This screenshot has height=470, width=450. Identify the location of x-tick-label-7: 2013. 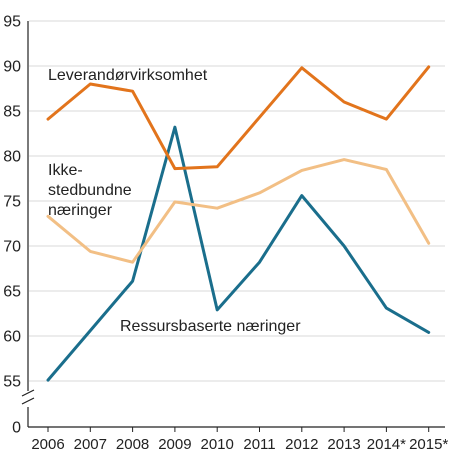
(343, 444).